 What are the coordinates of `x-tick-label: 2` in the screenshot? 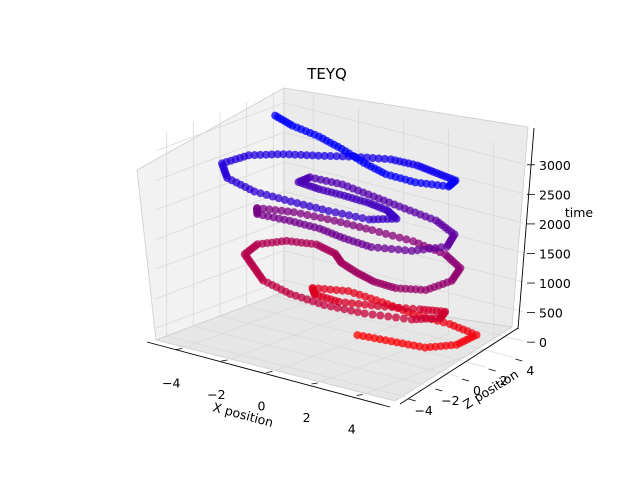 It's located at (307, 417).